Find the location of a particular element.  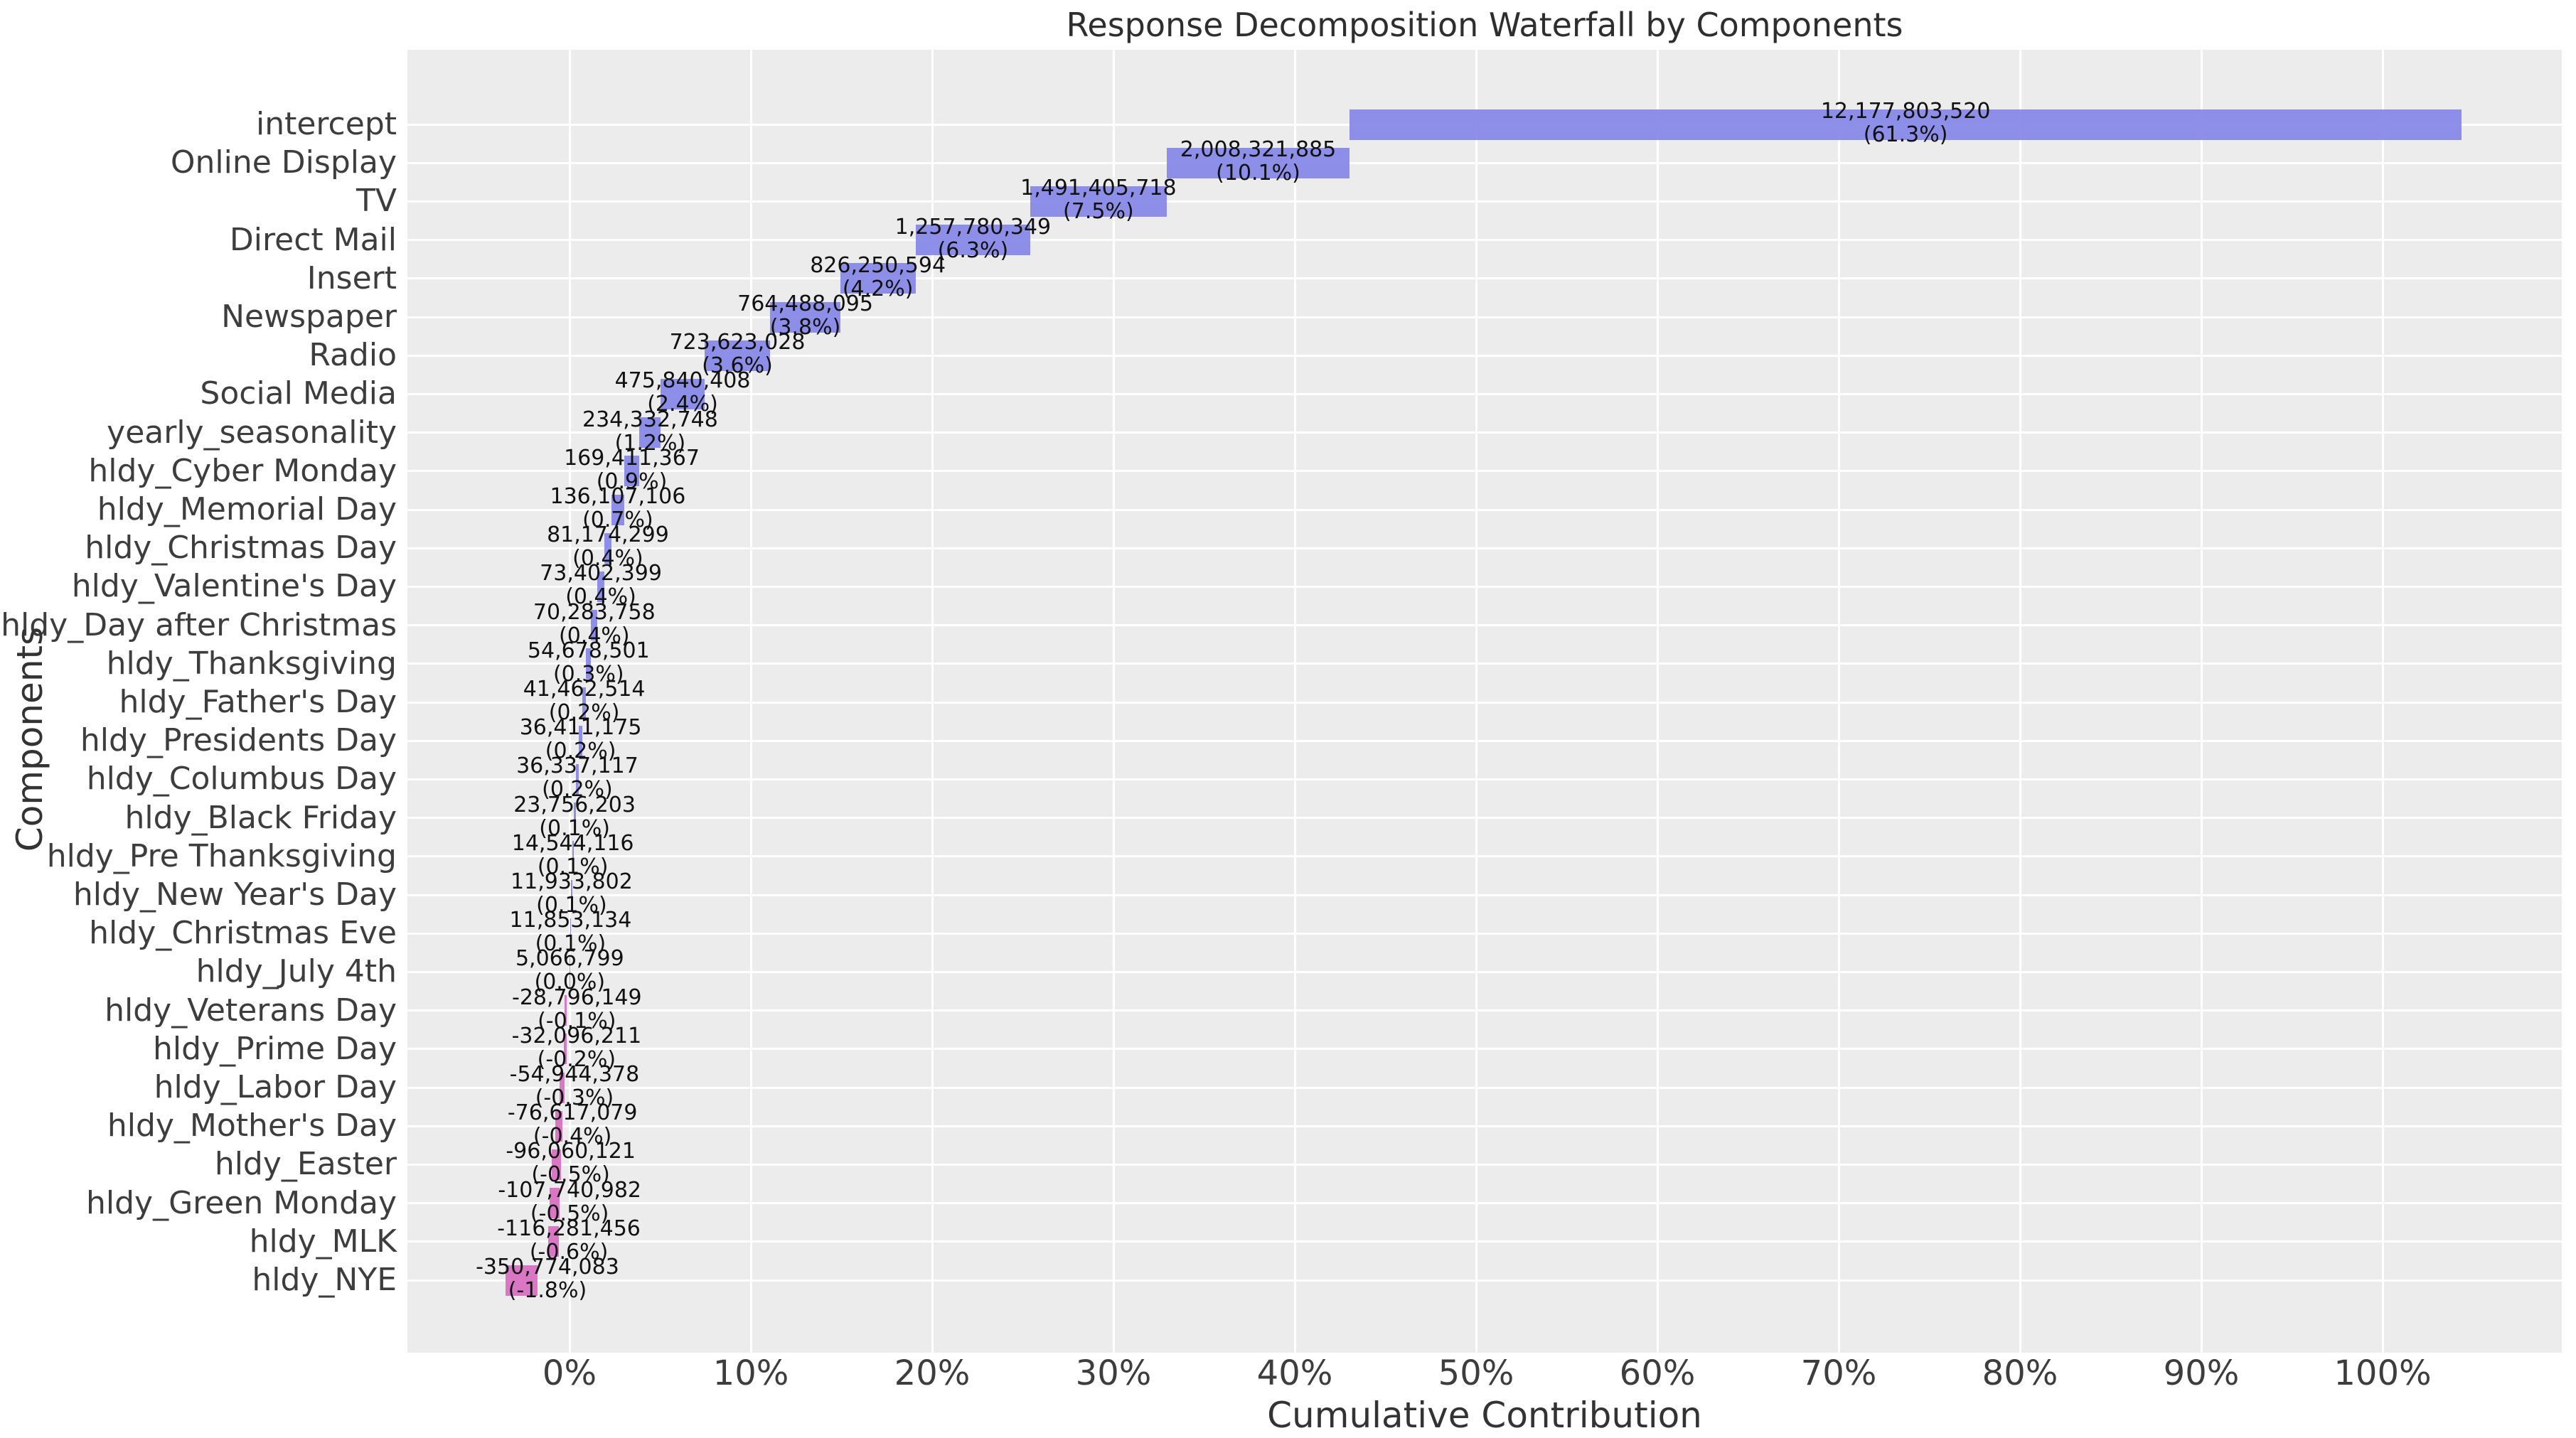

bar-value-text: 36,411,175 is located at coordinates (580, 728).